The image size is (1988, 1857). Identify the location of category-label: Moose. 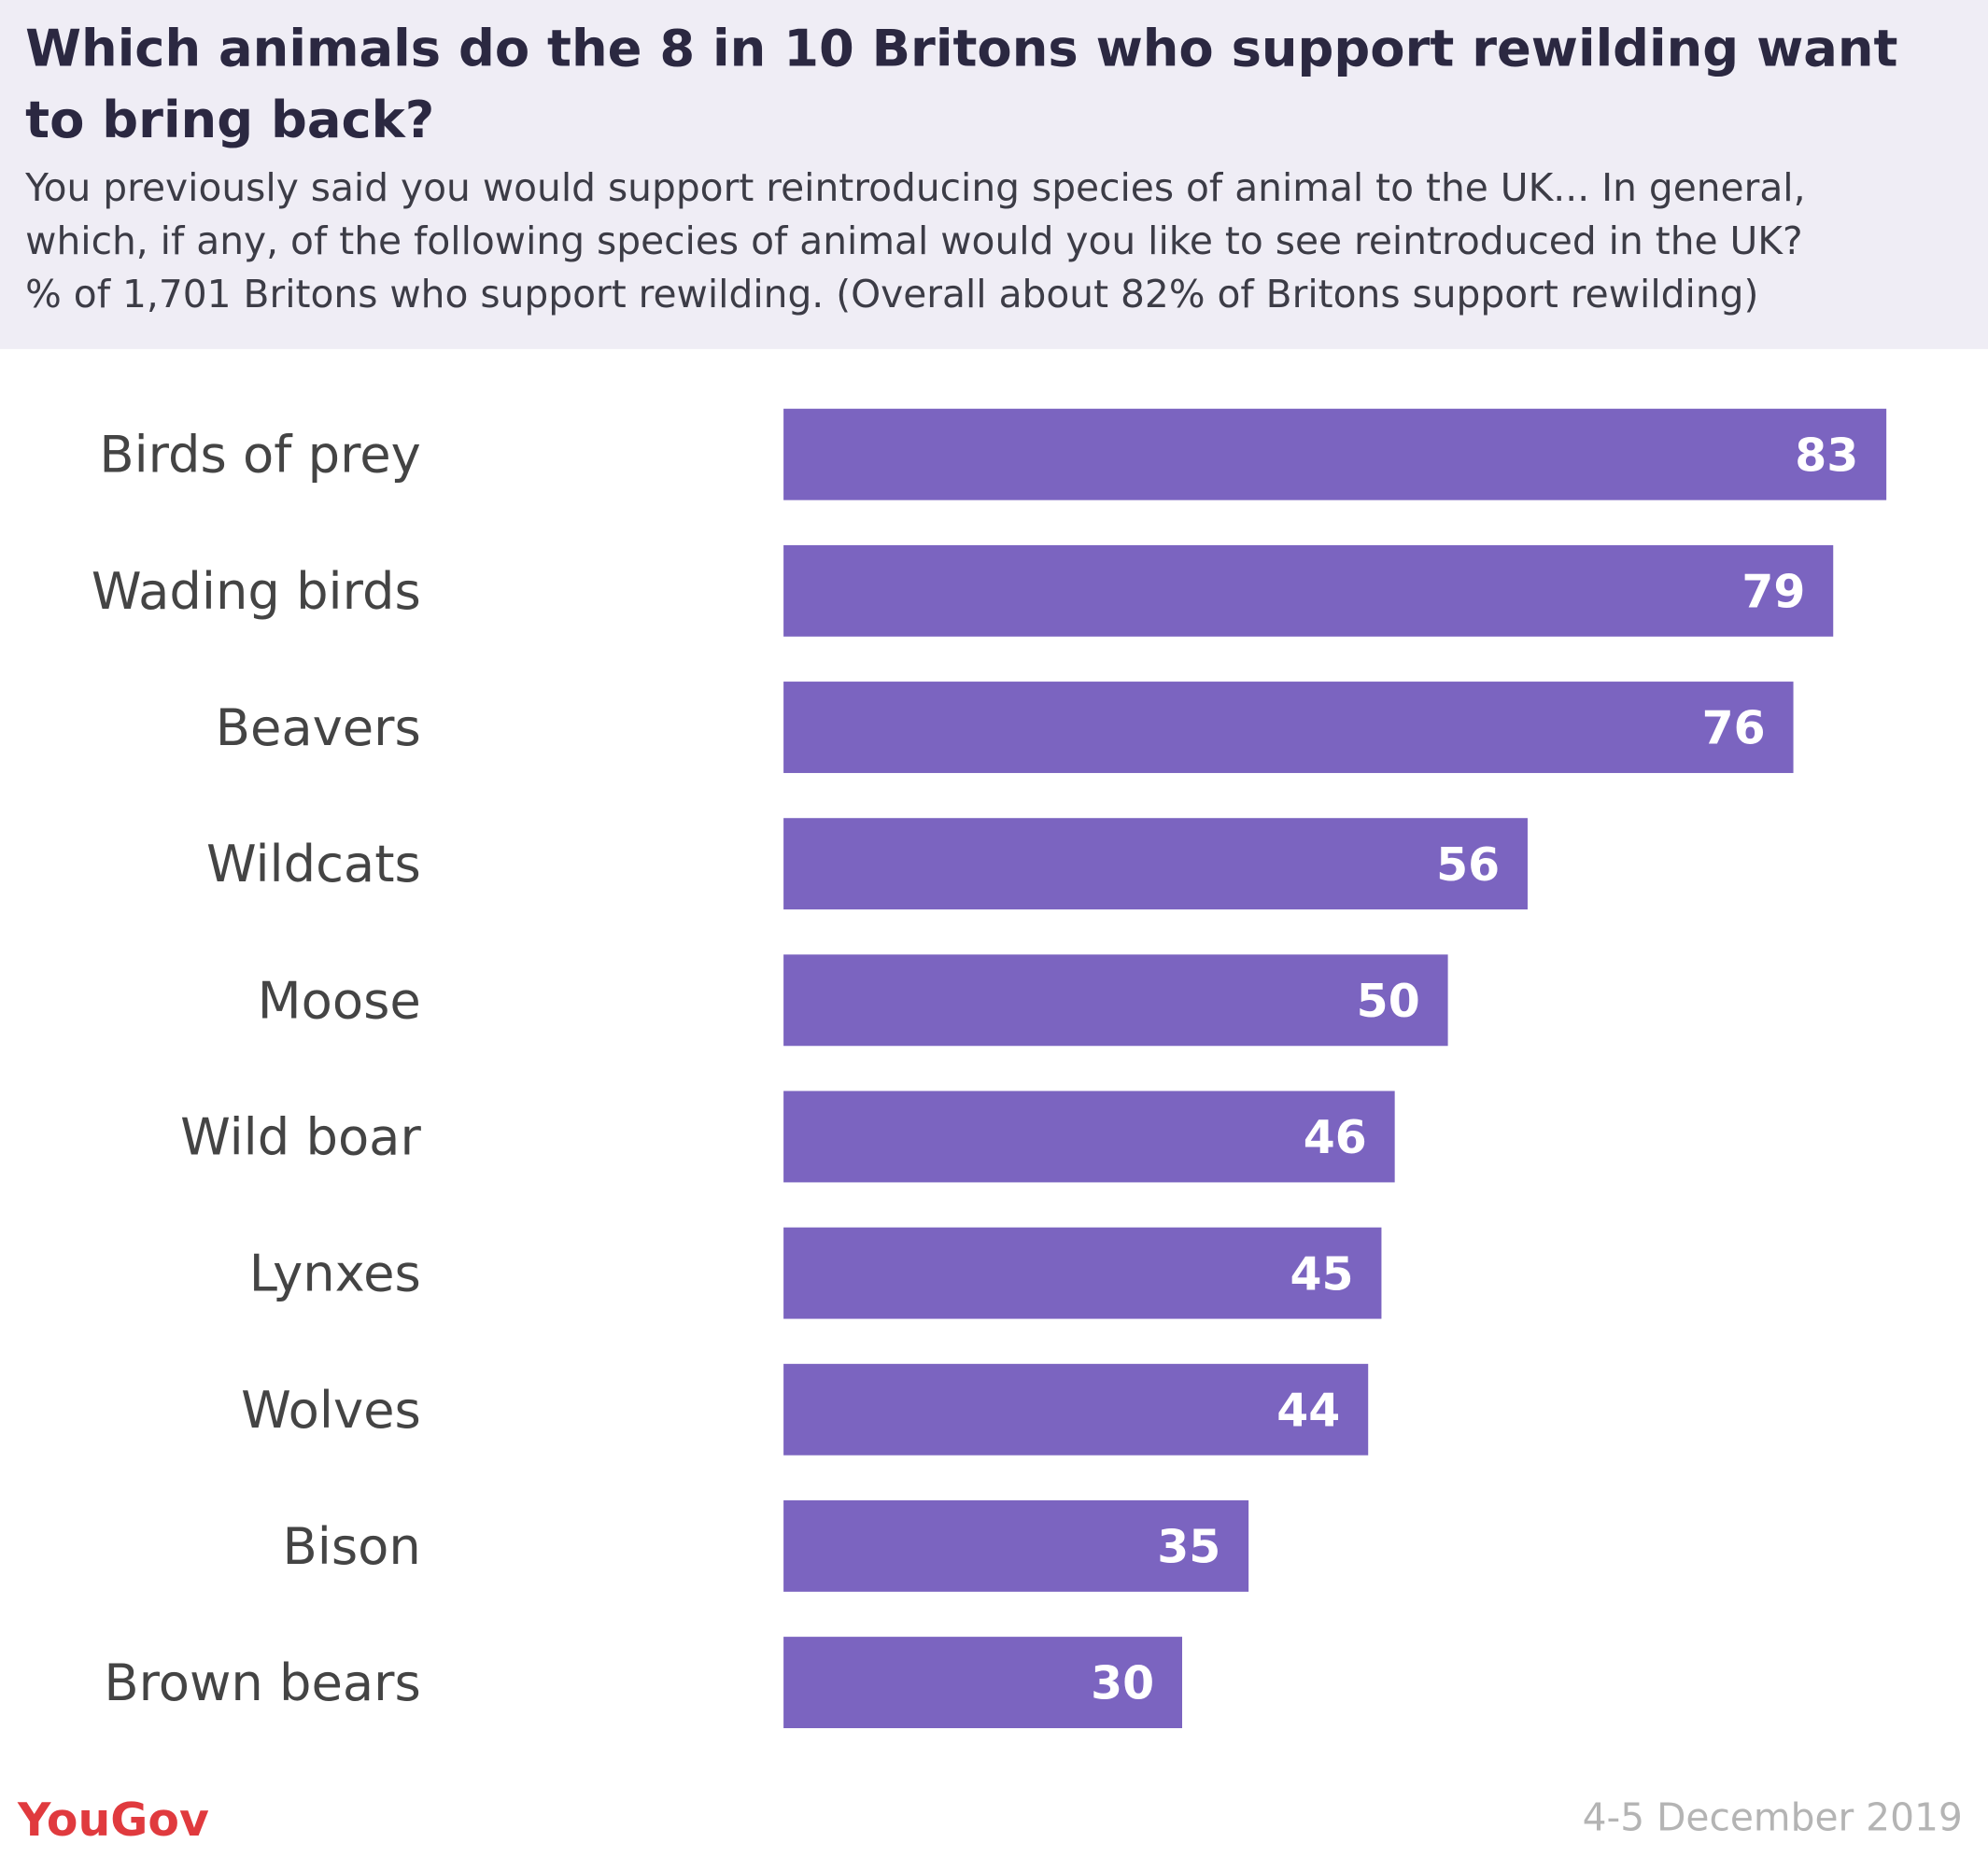
(340, 1000).